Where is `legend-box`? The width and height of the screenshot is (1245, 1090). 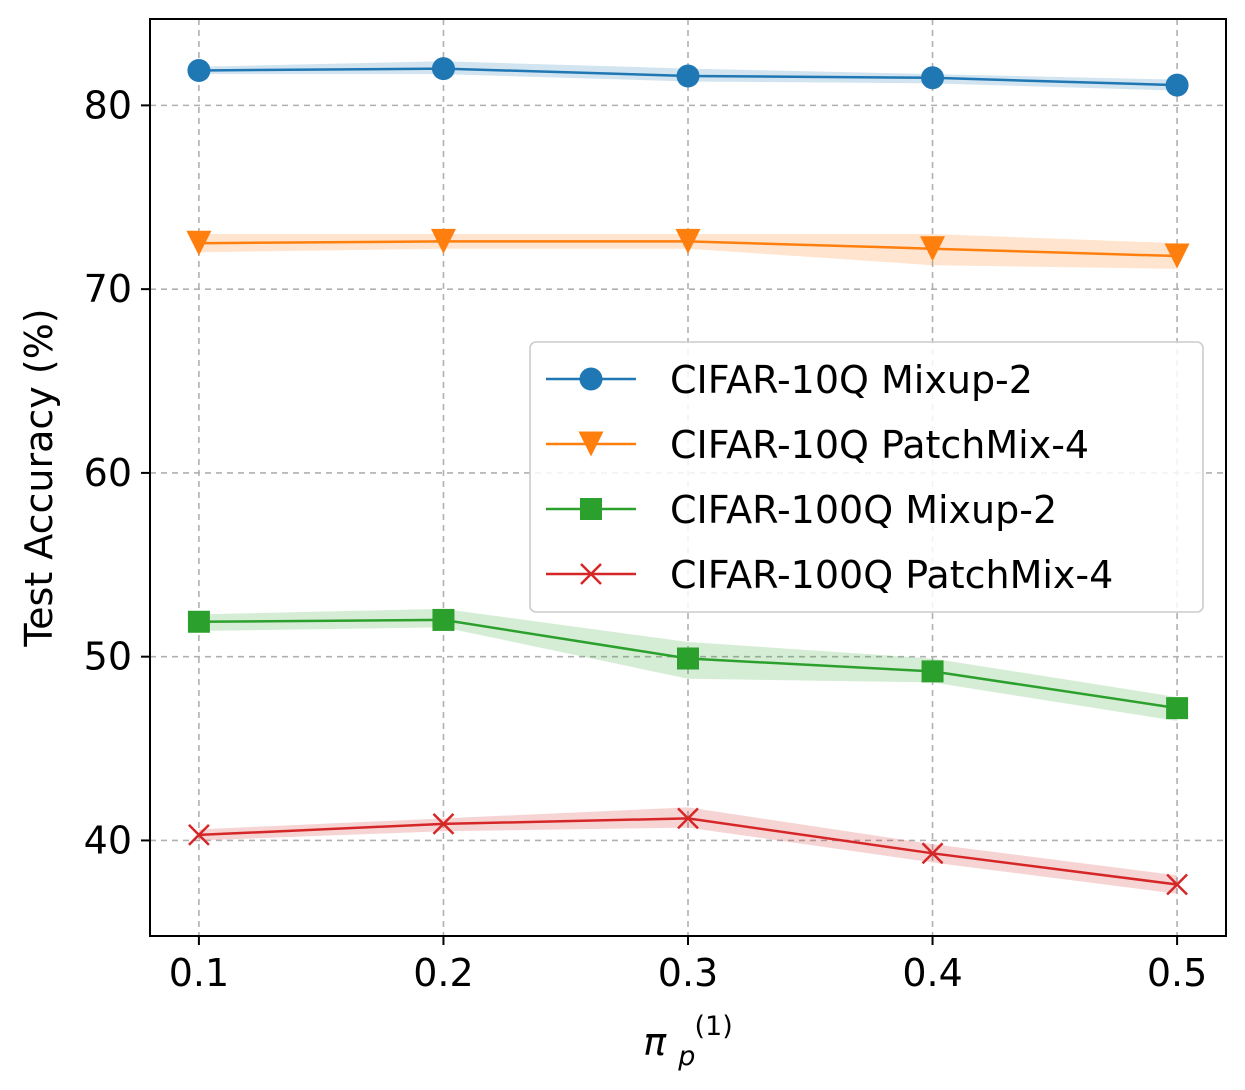 legend-box is located at coordinates (866, 477).